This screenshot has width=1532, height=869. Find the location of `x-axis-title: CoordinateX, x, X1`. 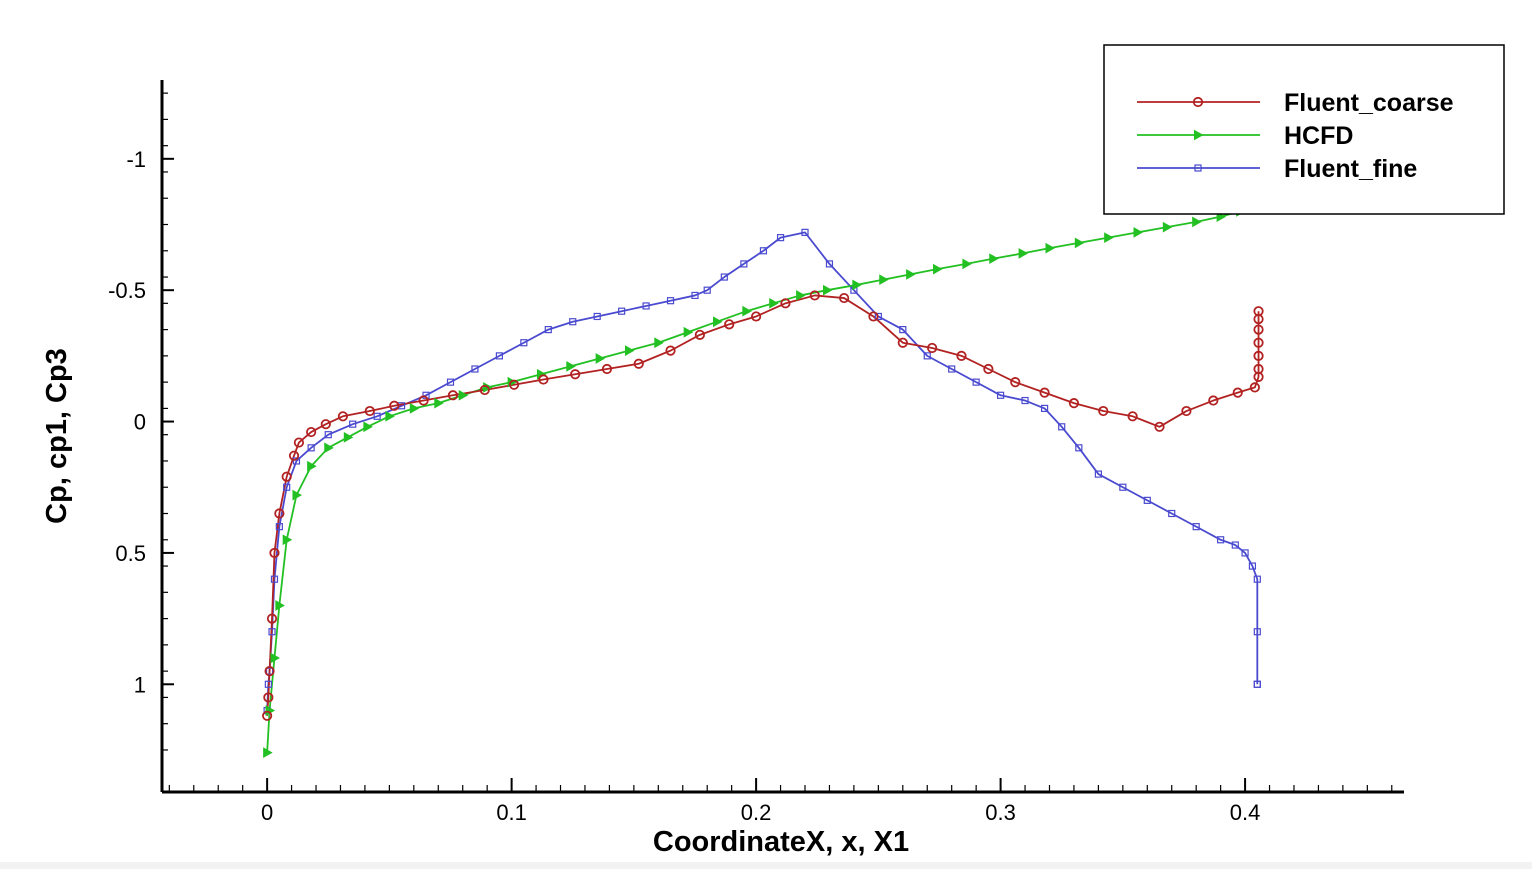

x-axis-title: CoordinateX, x, X1 is located at coordinates (781, 842).